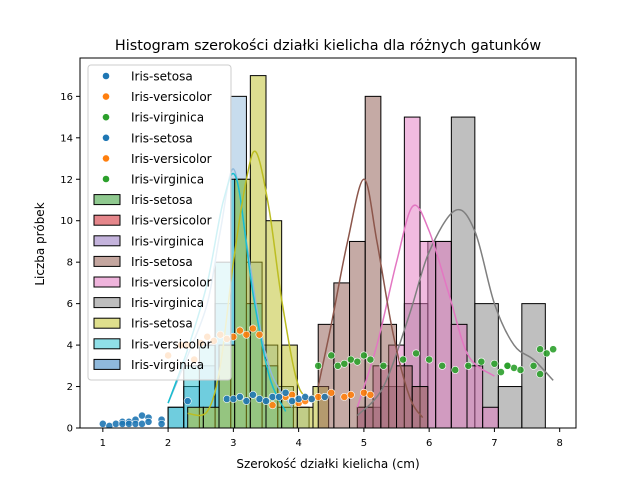 This screenshot has height=480, width=640. What do you see at coordinates (66, 221) in the screenshot?
I see `y-tick-label: 10` at bounding box center [66, 221].